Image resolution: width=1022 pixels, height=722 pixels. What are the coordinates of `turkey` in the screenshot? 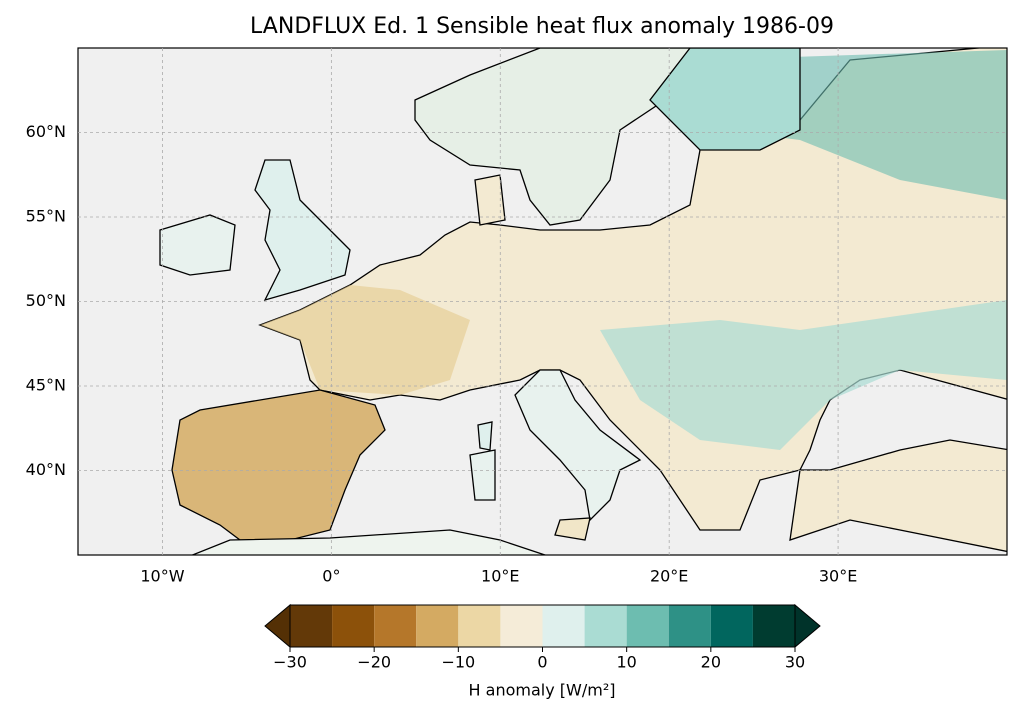 It's located at (898, 496).